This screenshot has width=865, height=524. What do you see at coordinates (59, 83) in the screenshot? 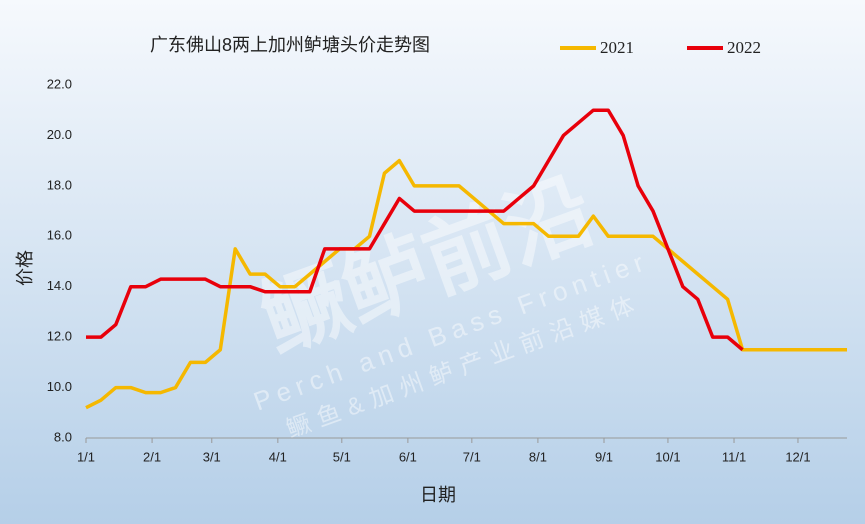
I see `y-tick-label: 22.0` at bounding box center [59, 83].